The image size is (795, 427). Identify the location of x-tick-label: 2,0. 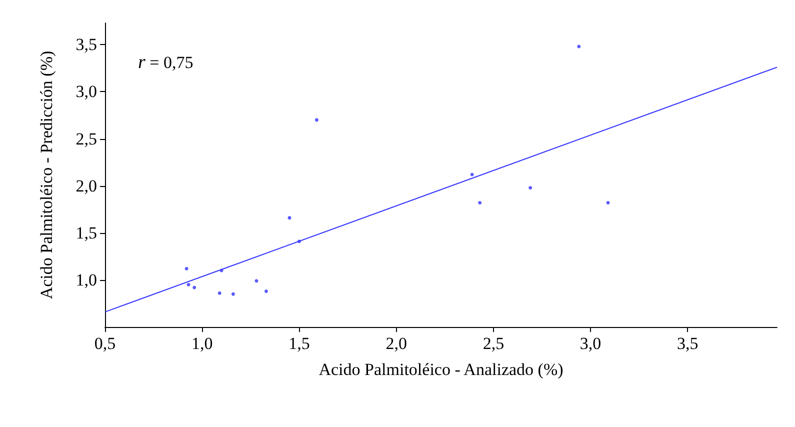
(396, 343).